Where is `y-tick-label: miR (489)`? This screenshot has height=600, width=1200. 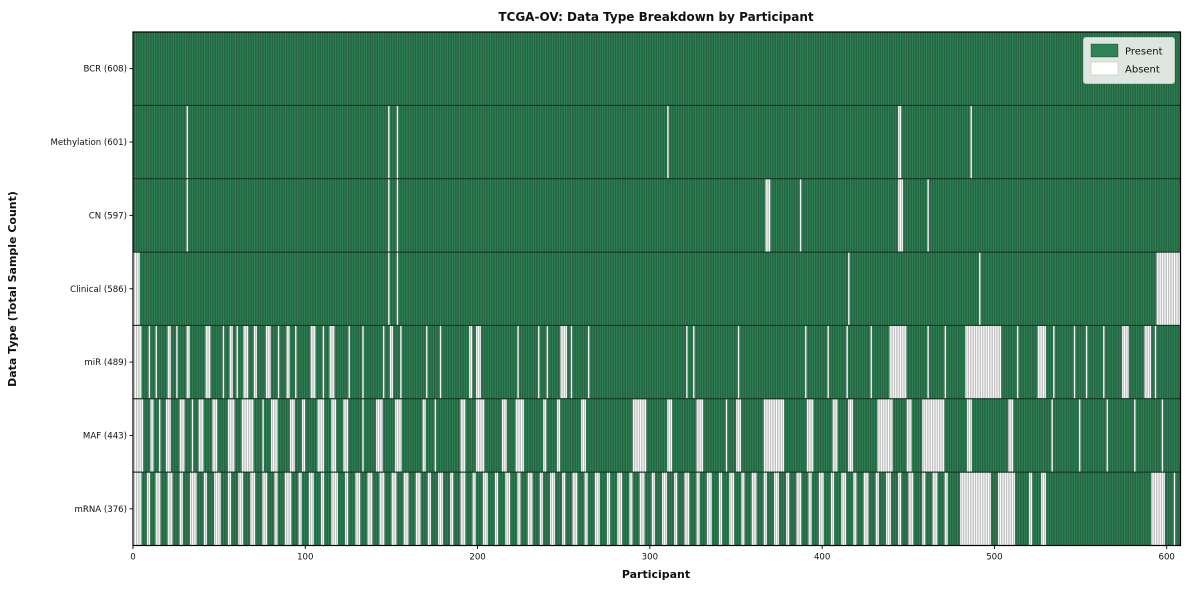
y-tick-label: miR (489) is located at coordinates (105, 363).